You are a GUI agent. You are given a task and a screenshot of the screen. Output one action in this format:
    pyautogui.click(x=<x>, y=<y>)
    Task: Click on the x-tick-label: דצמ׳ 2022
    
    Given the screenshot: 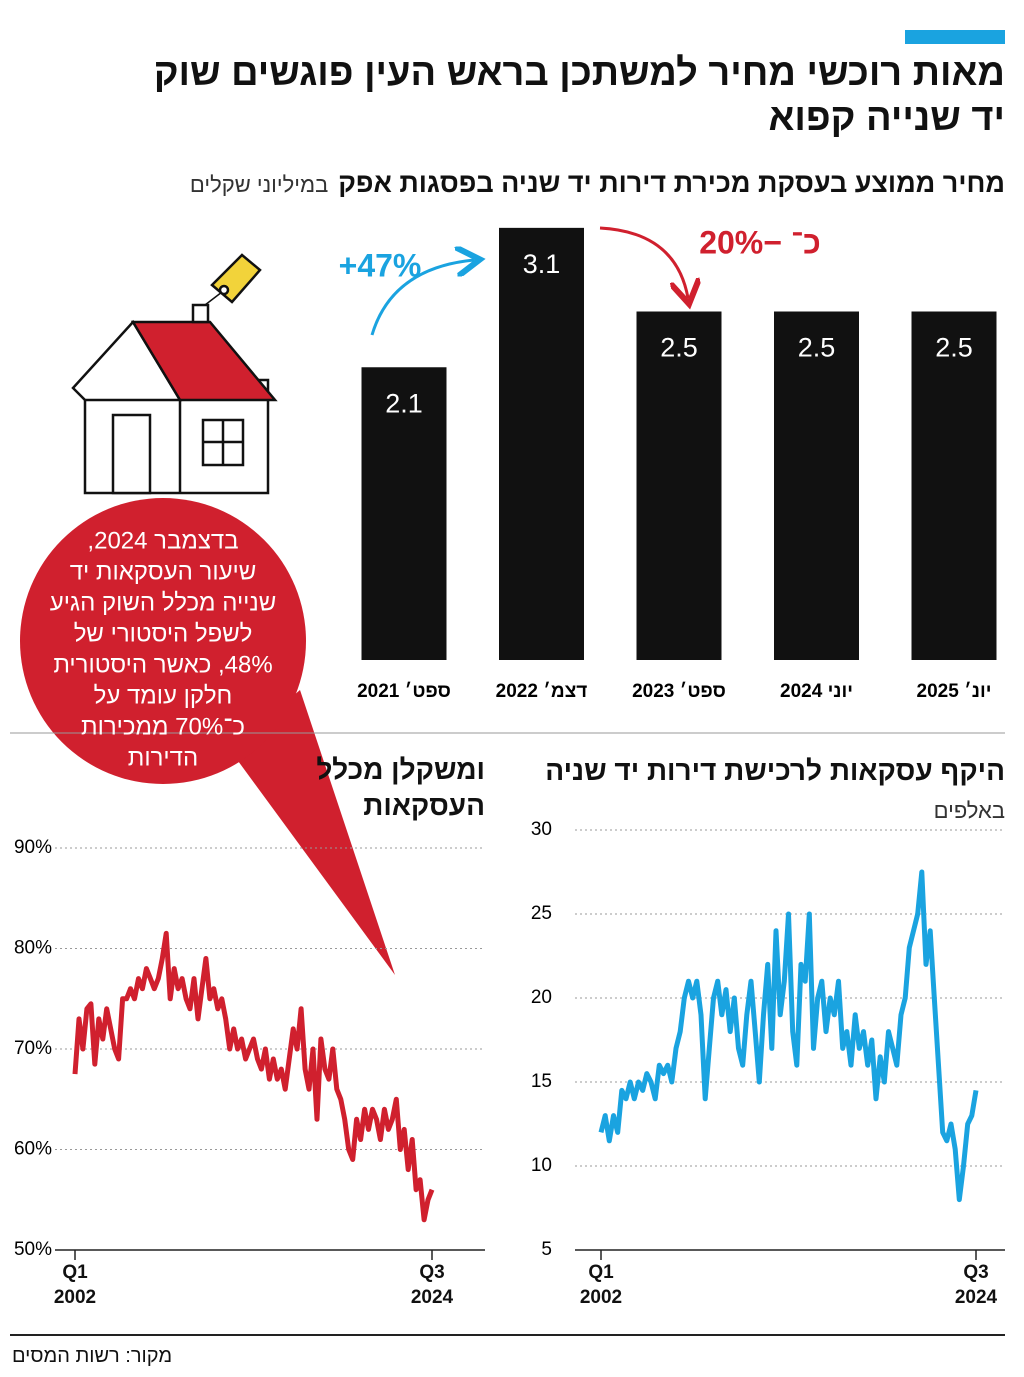 What is the action you would take?
    pyautogui.click(x=542, y=691)
    